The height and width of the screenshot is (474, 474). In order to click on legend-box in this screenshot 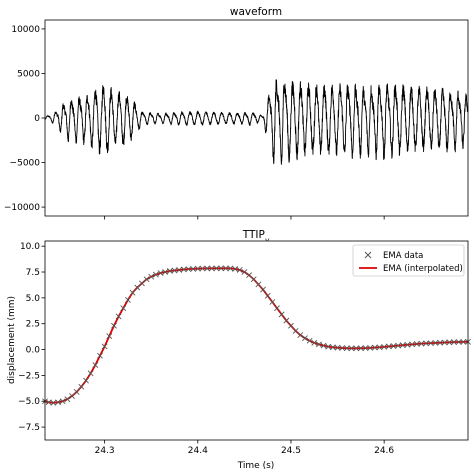, I will do `click(408, 260)`.